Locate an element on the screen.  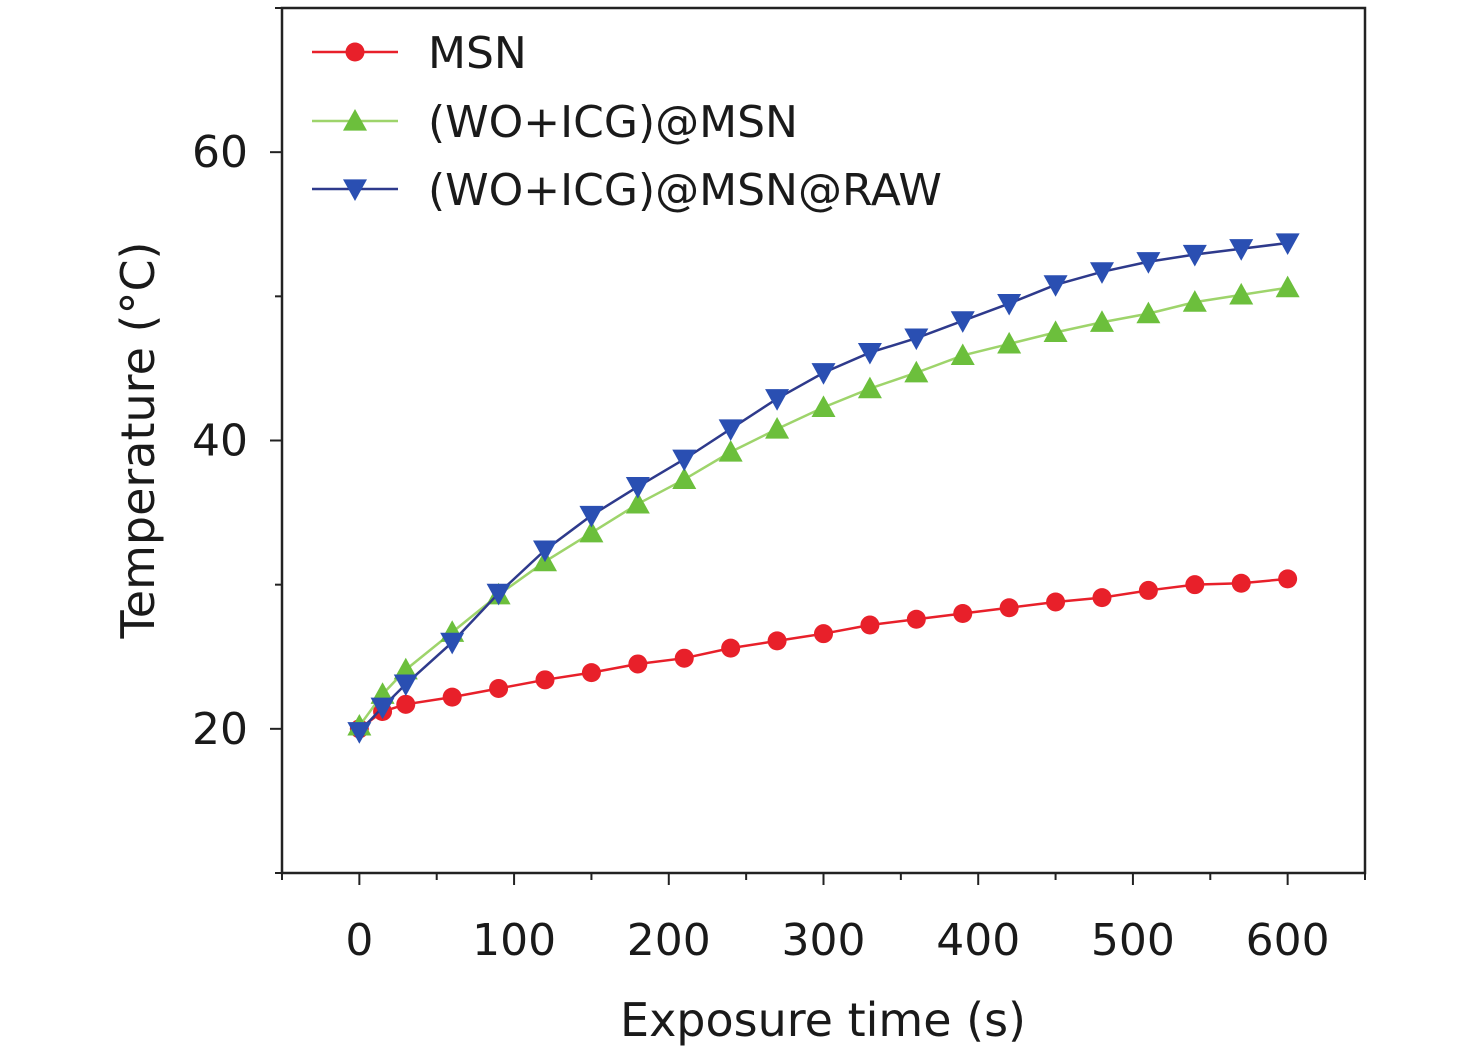
y-tick-label: 20 is located at coordinates (220, 729).